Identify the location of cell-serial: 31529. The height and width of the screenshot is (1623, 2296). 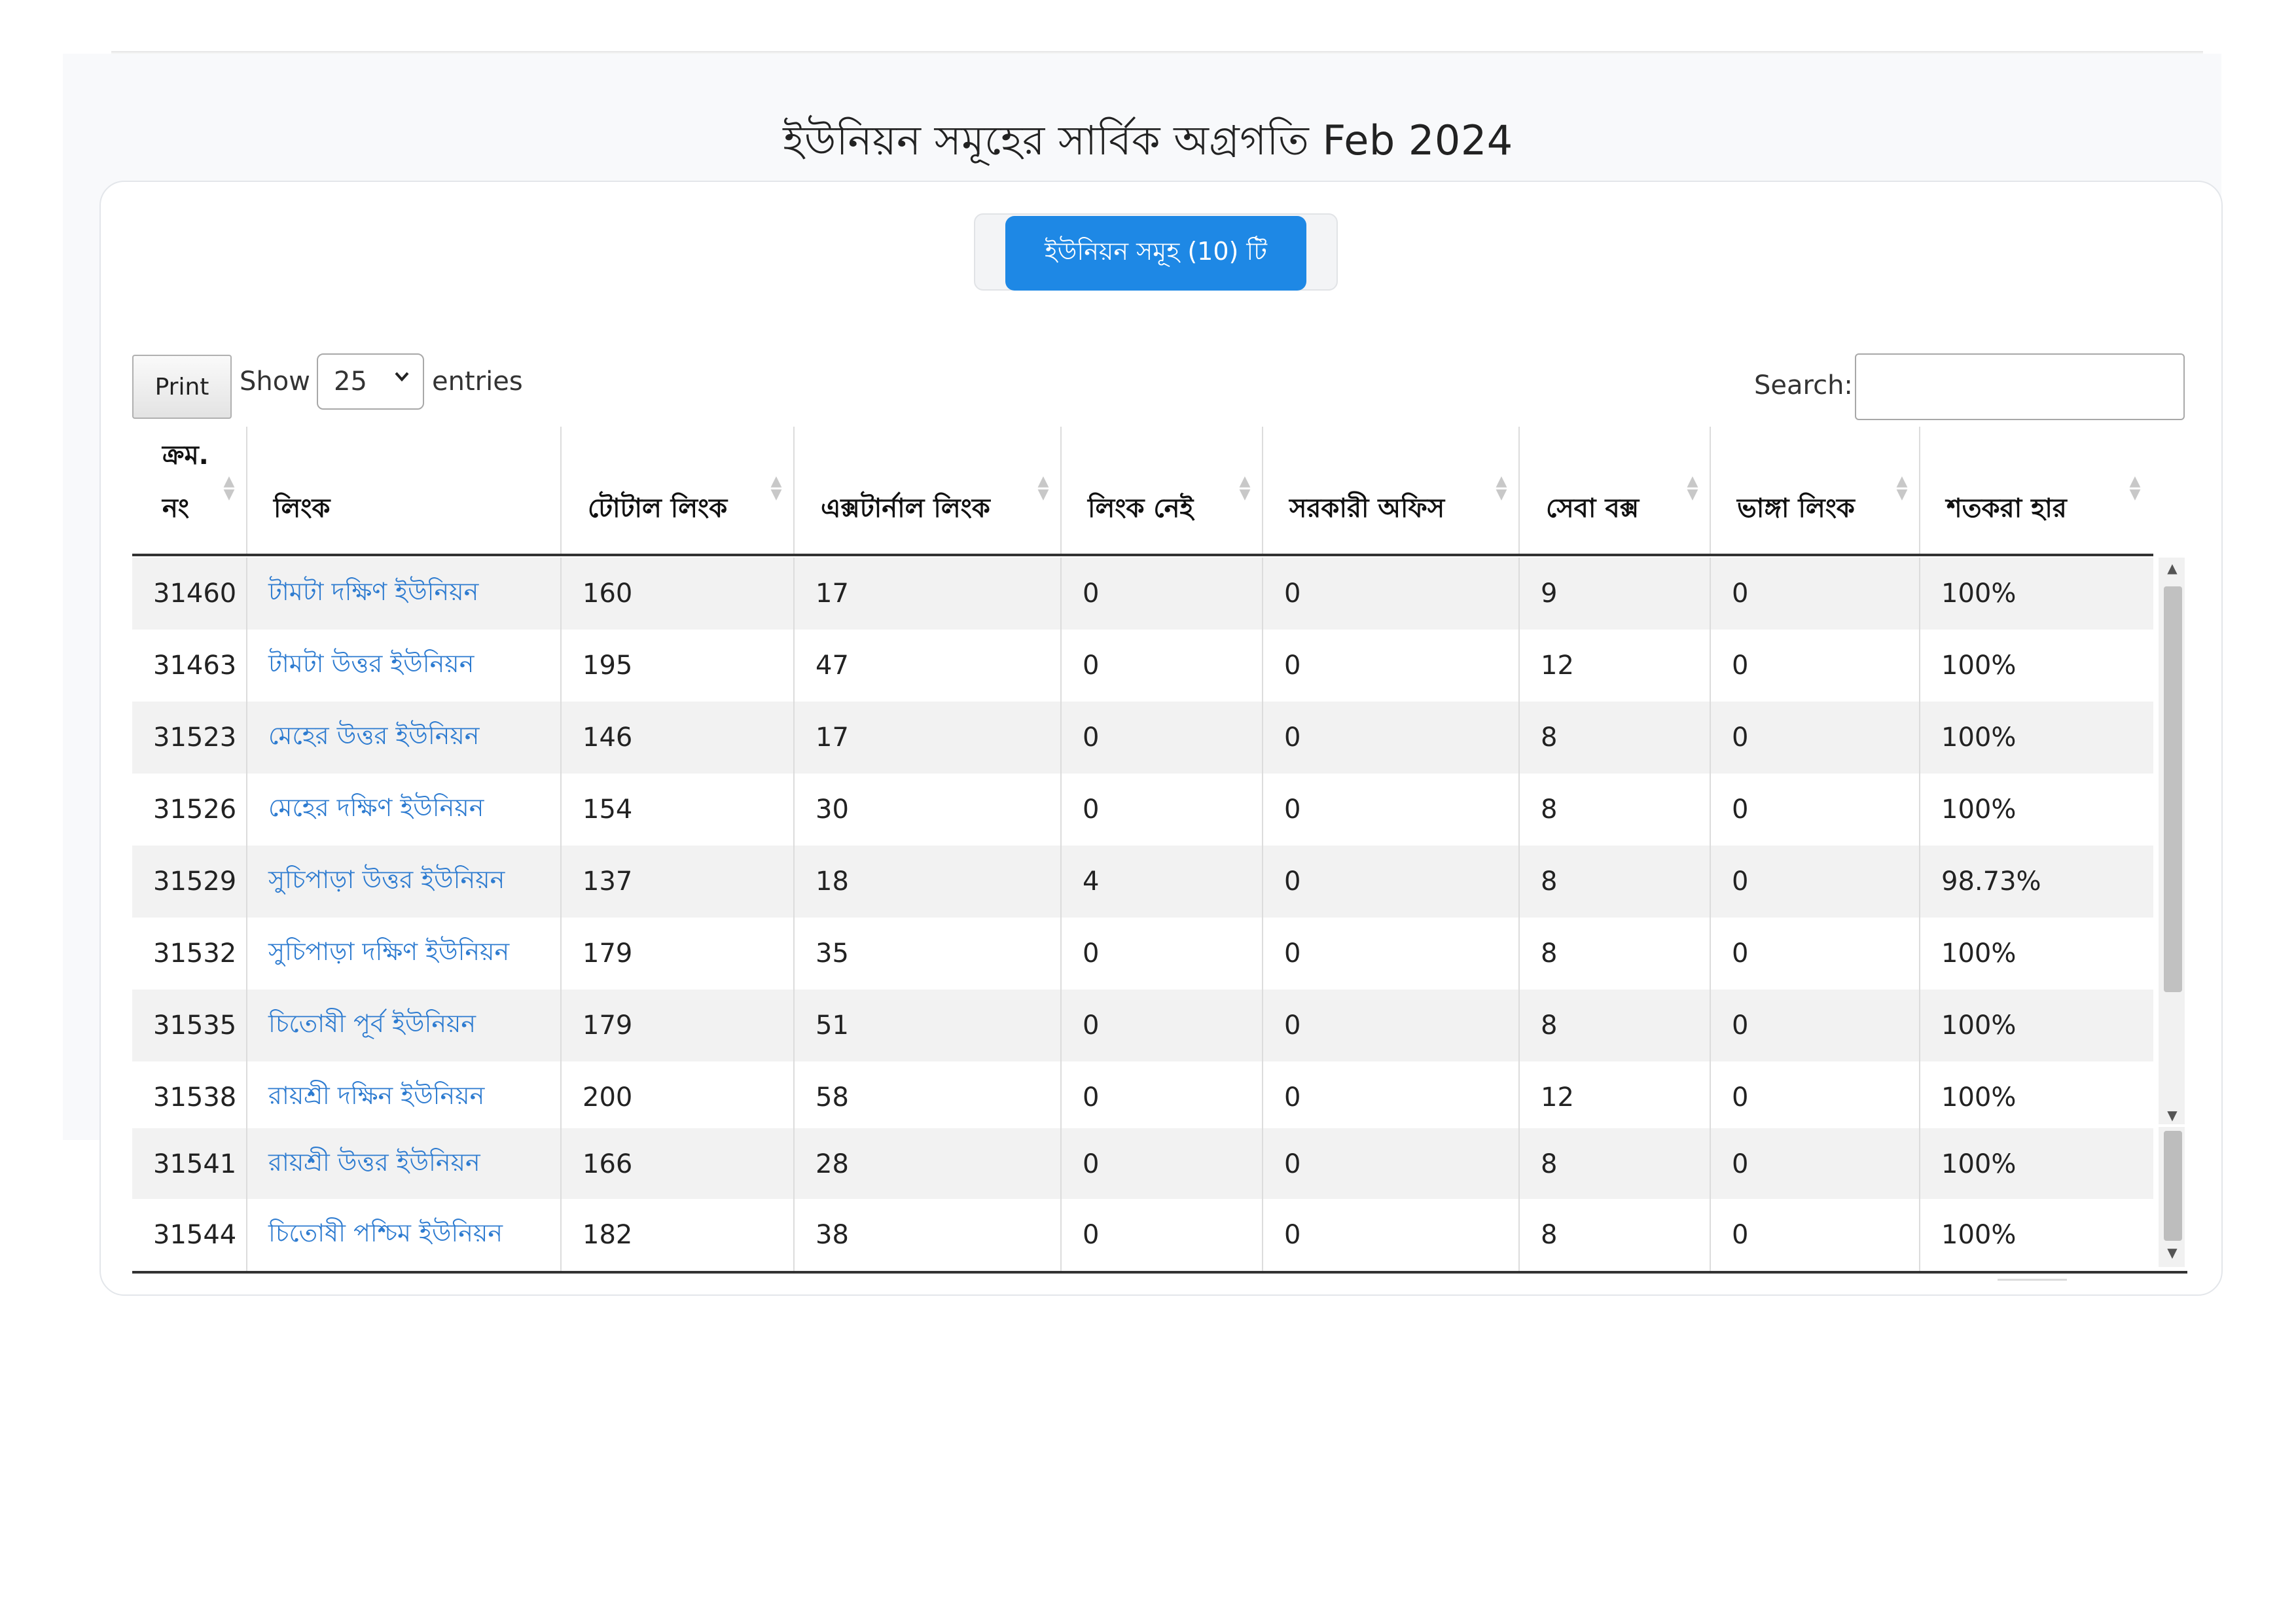
(195, 881).